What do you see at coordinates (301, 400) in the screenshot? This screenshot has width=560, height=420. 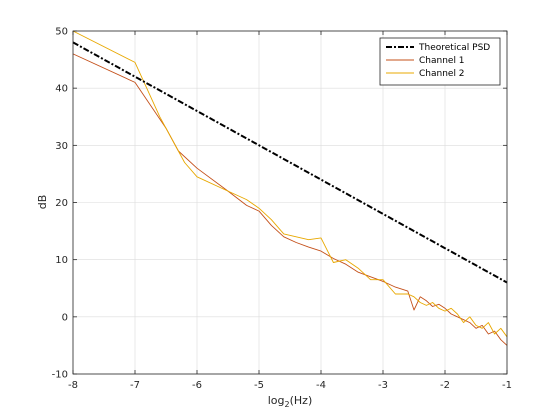 I see `x-axis-label-unit: (Hz)` at bounding box center [301, 400].